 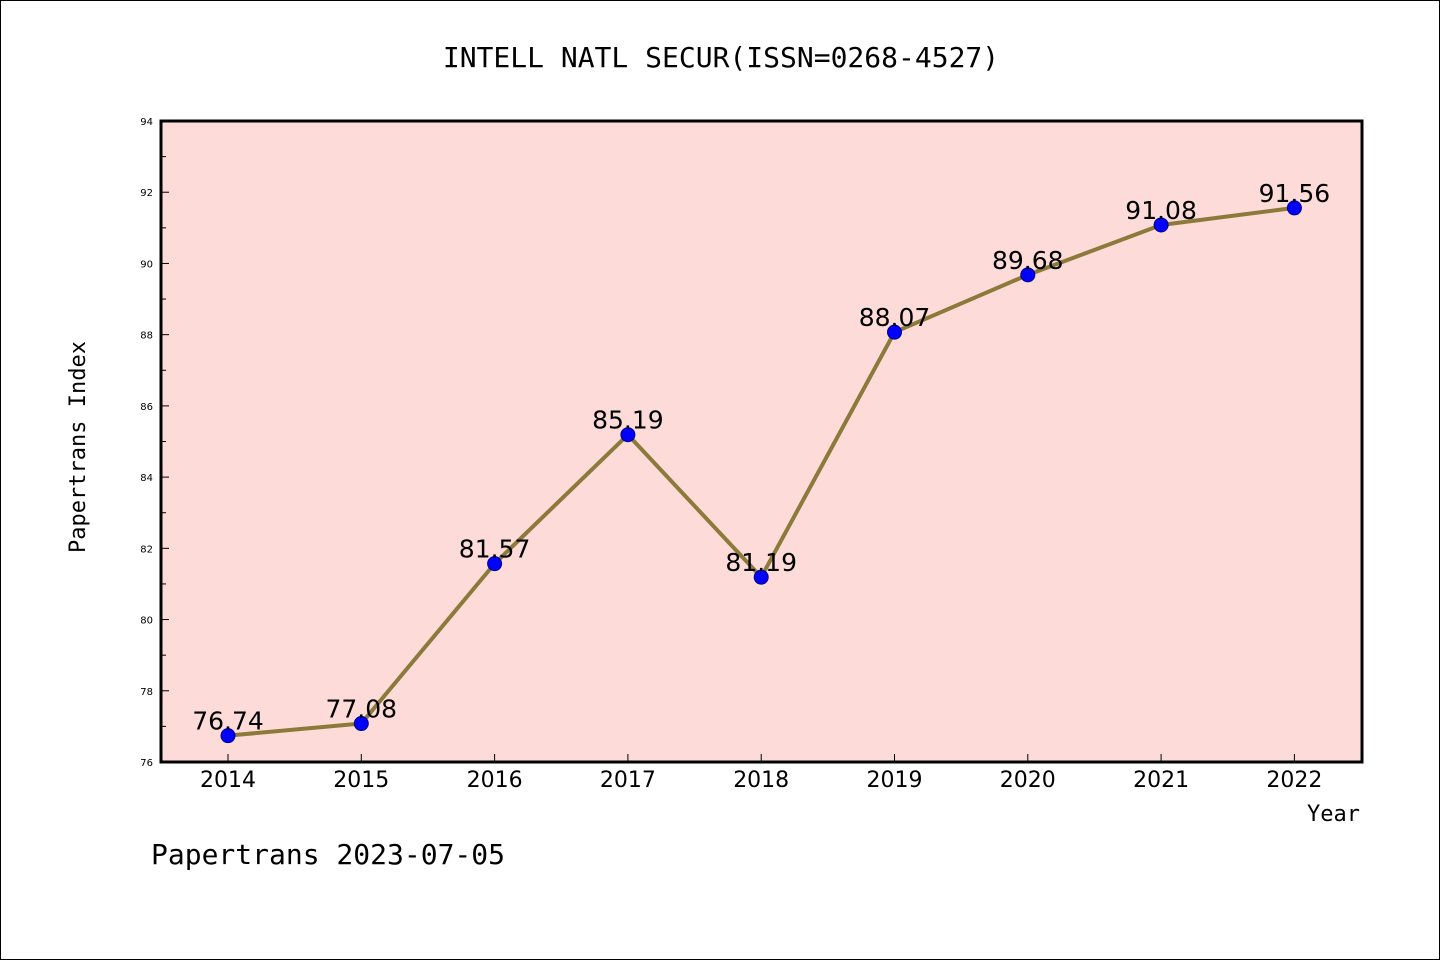 I want to click on chart-title: INTELL NATL SECUR(ISSN=0268-4527), so click(x=721, y=57).